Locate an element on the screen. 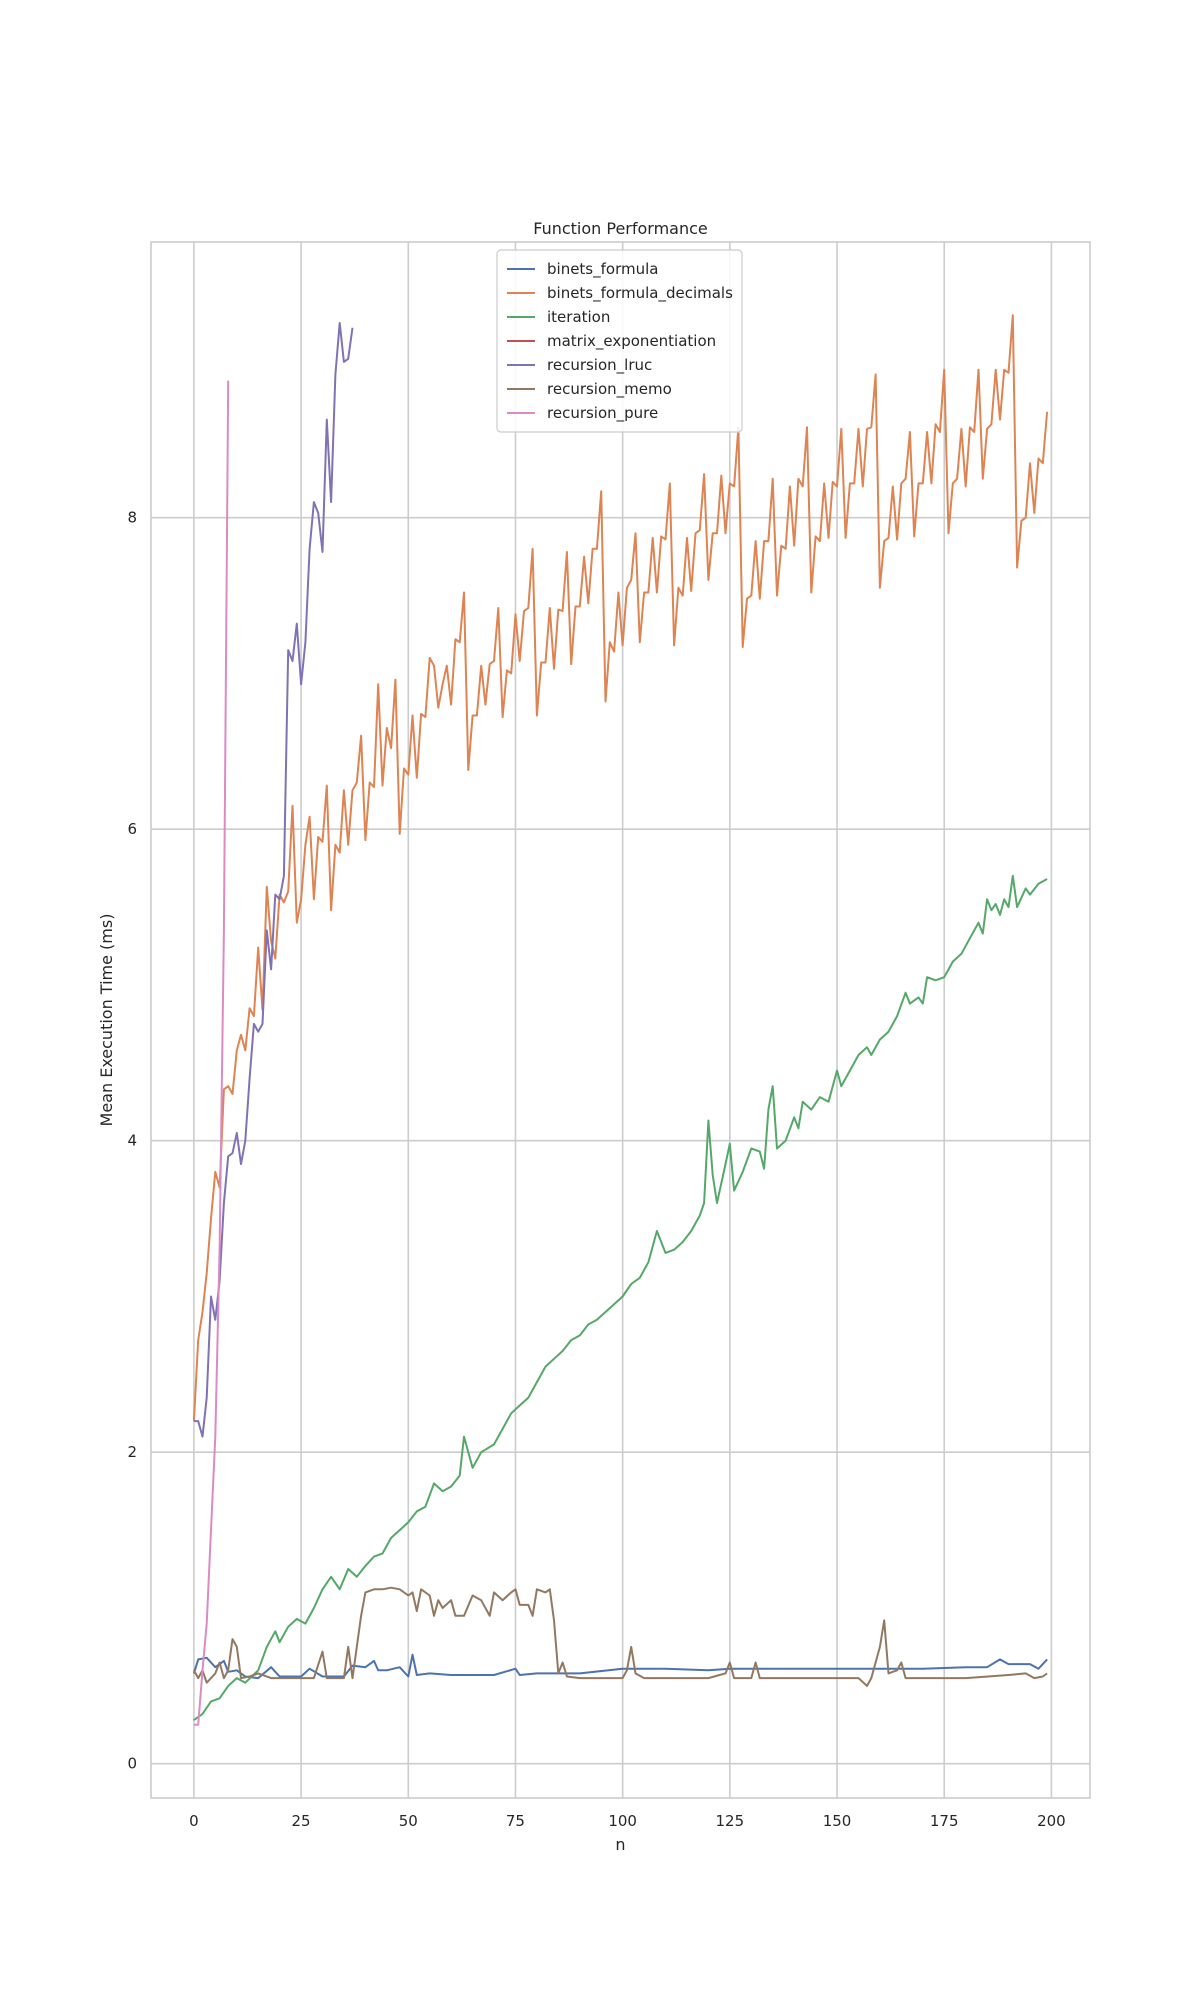  legend-entry-label: binets_formula is located at coordinates (602, 269).